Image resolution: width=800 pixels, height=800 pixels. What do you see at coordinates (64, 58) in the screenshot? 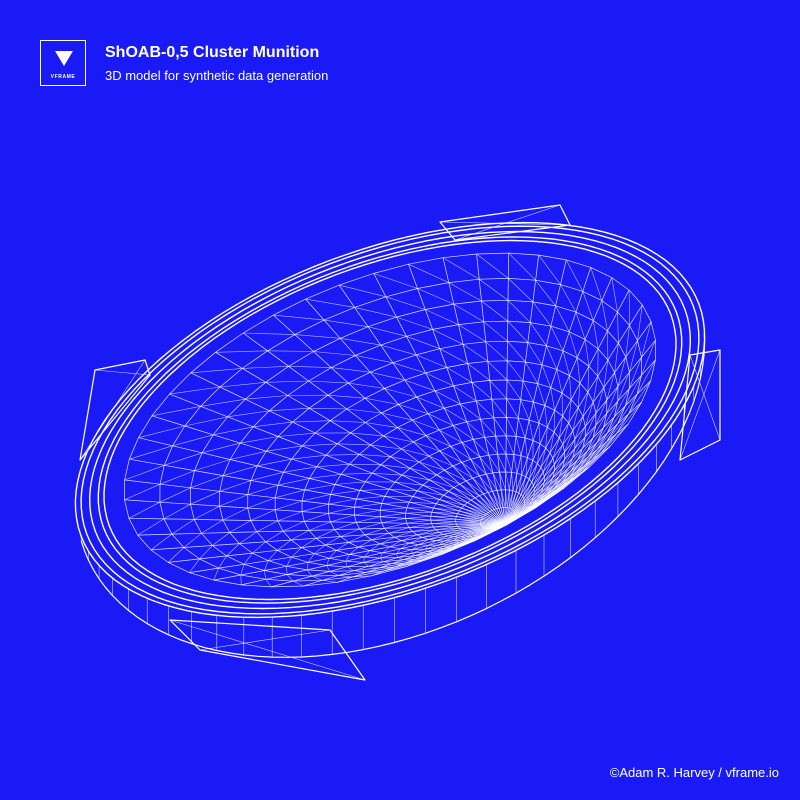
I see `downward-triangle-icon` at bounding box center [64, 58].